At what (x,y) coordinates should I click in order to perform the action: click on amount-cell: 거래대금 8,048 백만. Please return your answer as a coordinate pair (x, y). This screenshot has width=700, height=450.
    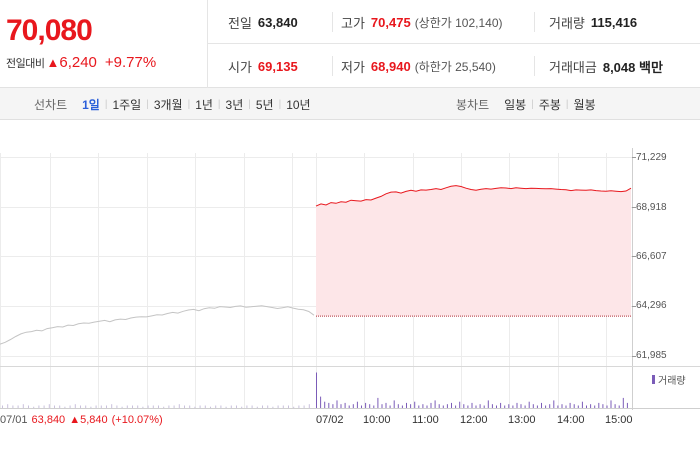
    Looking at the image, I should click on (598, 66).